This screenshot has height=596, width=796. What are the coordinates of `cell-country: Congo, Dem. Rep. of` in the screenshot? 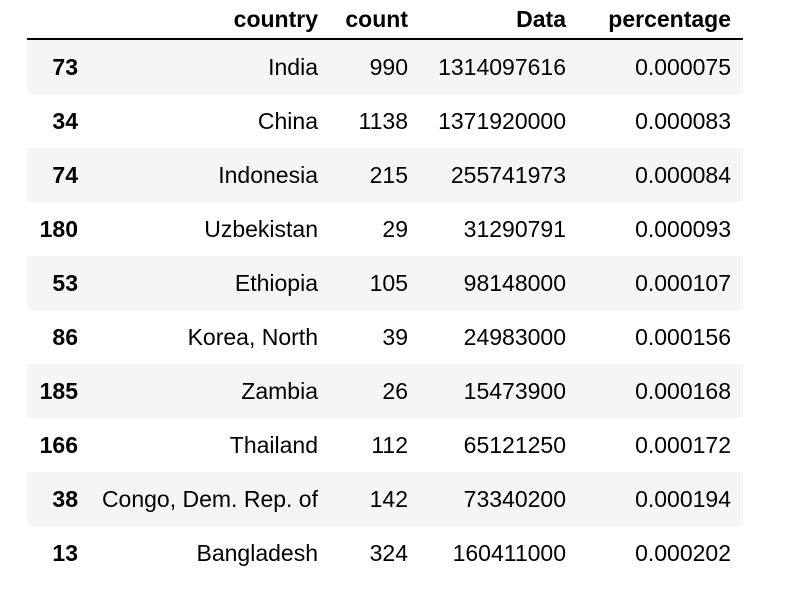 It's located at (209, 498).